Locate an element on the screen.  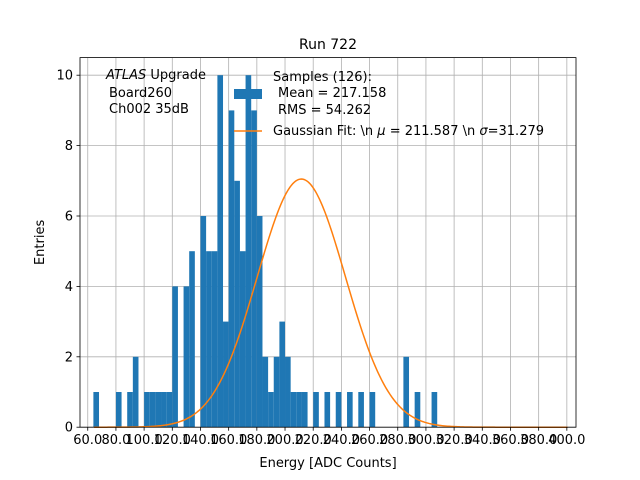
x-tick-label: 380.0 is located at coordinates (538, 440).